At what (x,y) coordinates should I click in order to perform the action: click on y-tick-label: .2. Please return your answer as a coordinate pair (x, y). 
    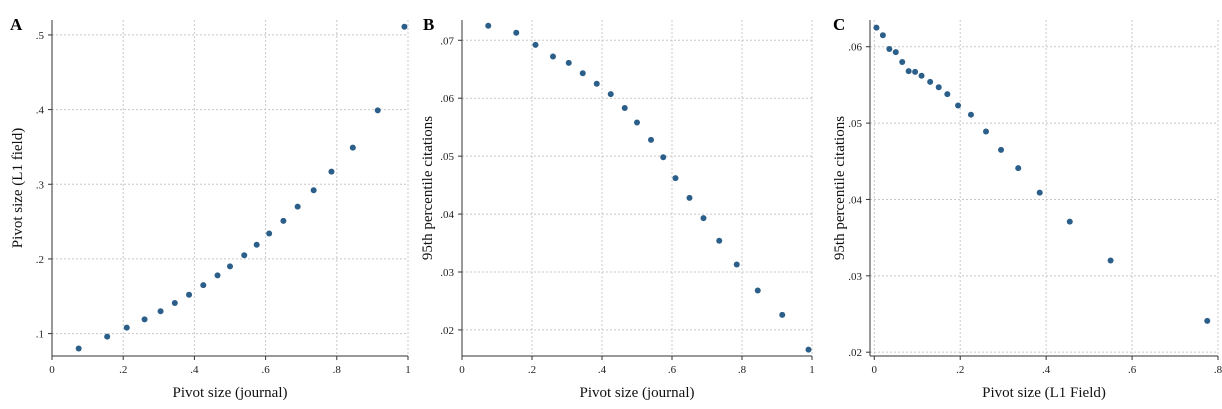
    Looking at the image, I should click on (40, 260).